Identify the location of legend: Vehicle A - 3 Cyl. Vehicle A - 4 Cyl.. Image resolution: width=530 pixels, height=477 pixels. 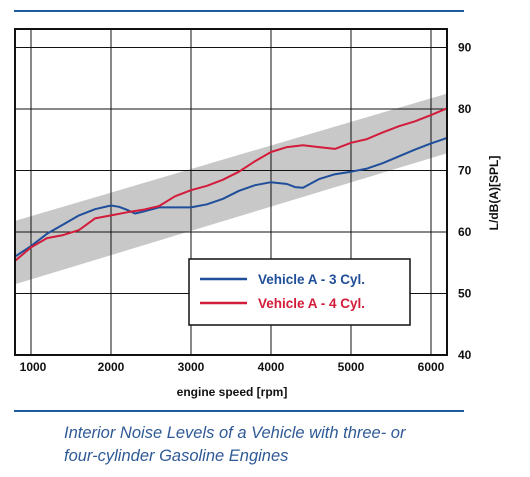
(299, 292).